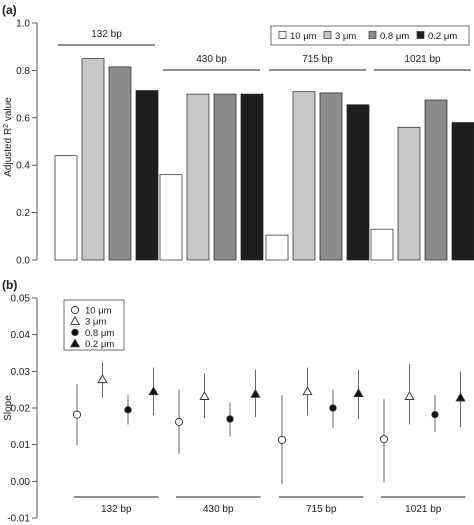  I want to click on panel-a-y-tick-label: 0.8, so click(23, 71).